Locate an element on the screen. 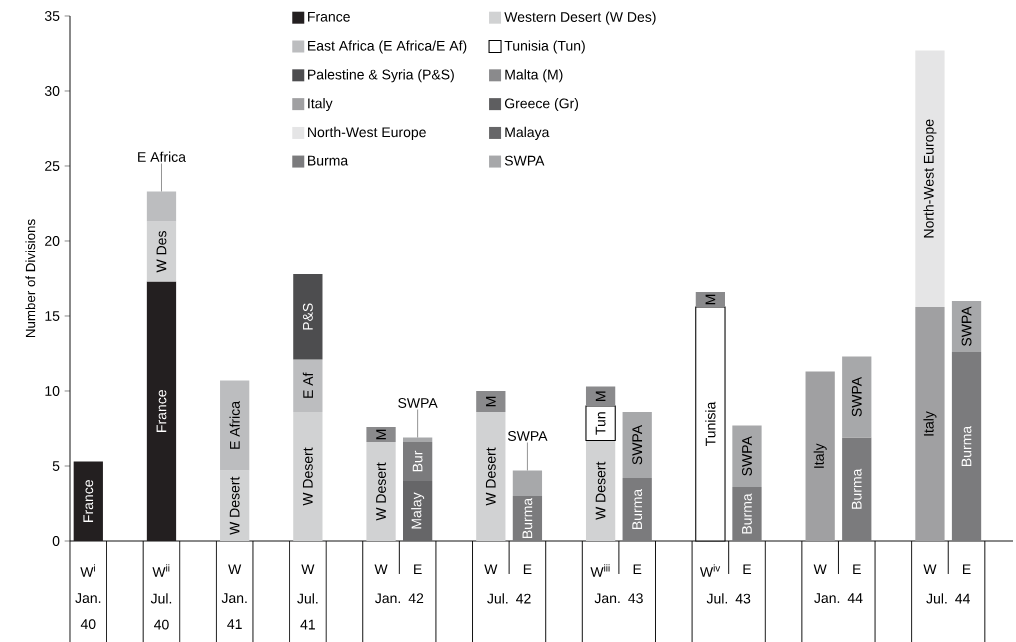 The image size is (1016, 642). x-tick-label: W$^{iii}$ is located at coordinates (600, 570).